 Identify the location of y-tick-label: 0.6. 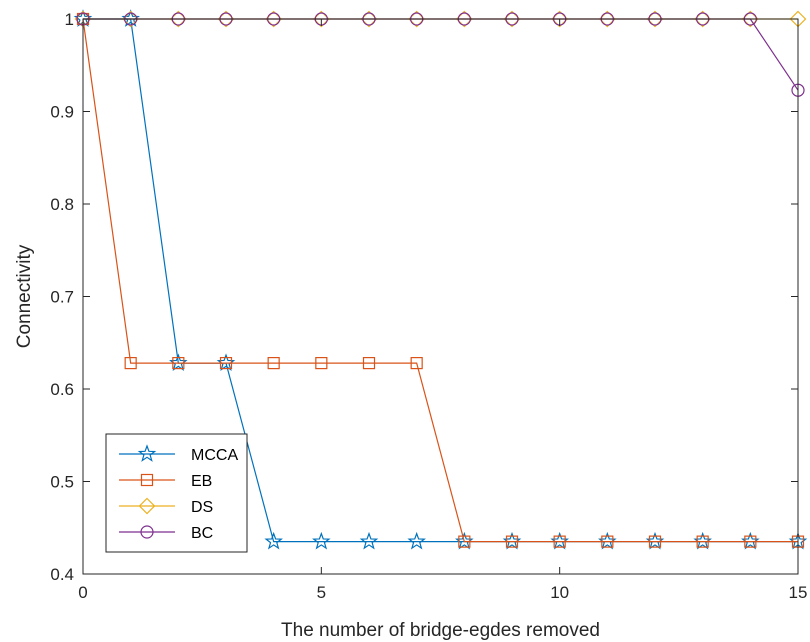
(62, 389).